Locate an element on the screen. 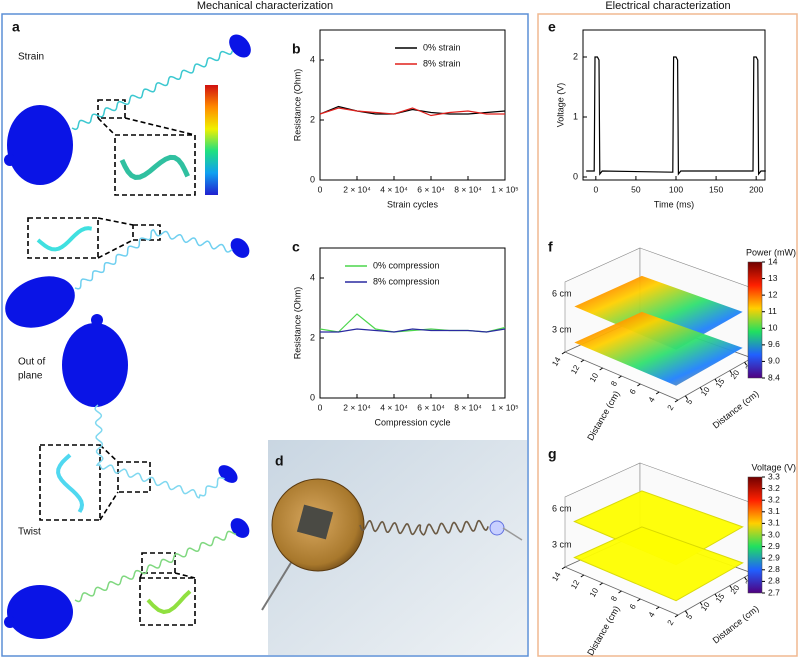  y-tick-label: 4 is located at coordinates (312, 59).